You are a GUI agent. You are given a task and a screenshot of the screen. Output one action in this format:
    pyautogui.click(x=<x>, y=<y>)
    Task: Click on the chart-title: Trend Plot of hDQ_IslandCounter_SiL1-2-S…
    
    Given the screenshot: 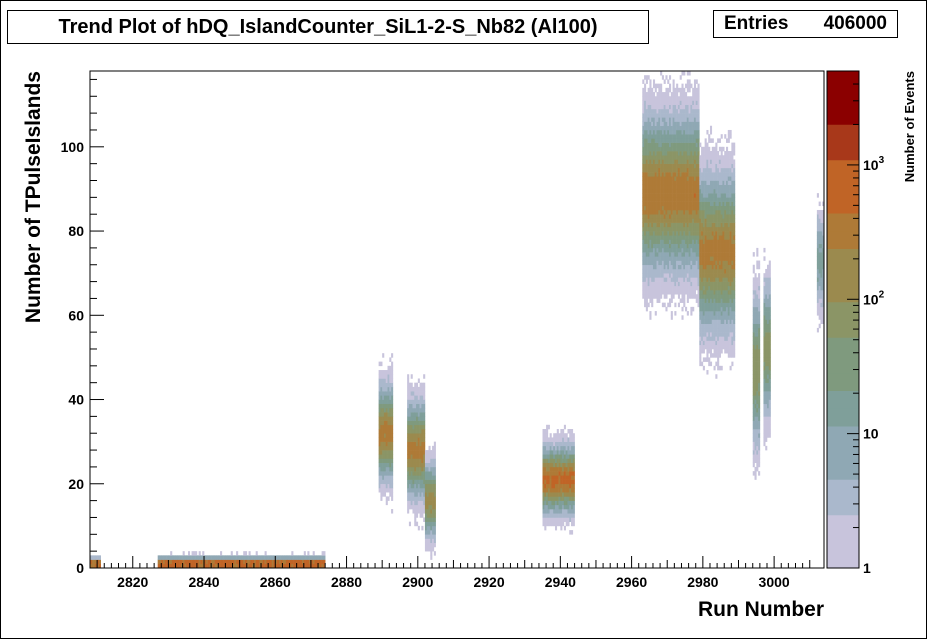 What is the action you would take?
    pyautogui.click(x=328, y=27)
    